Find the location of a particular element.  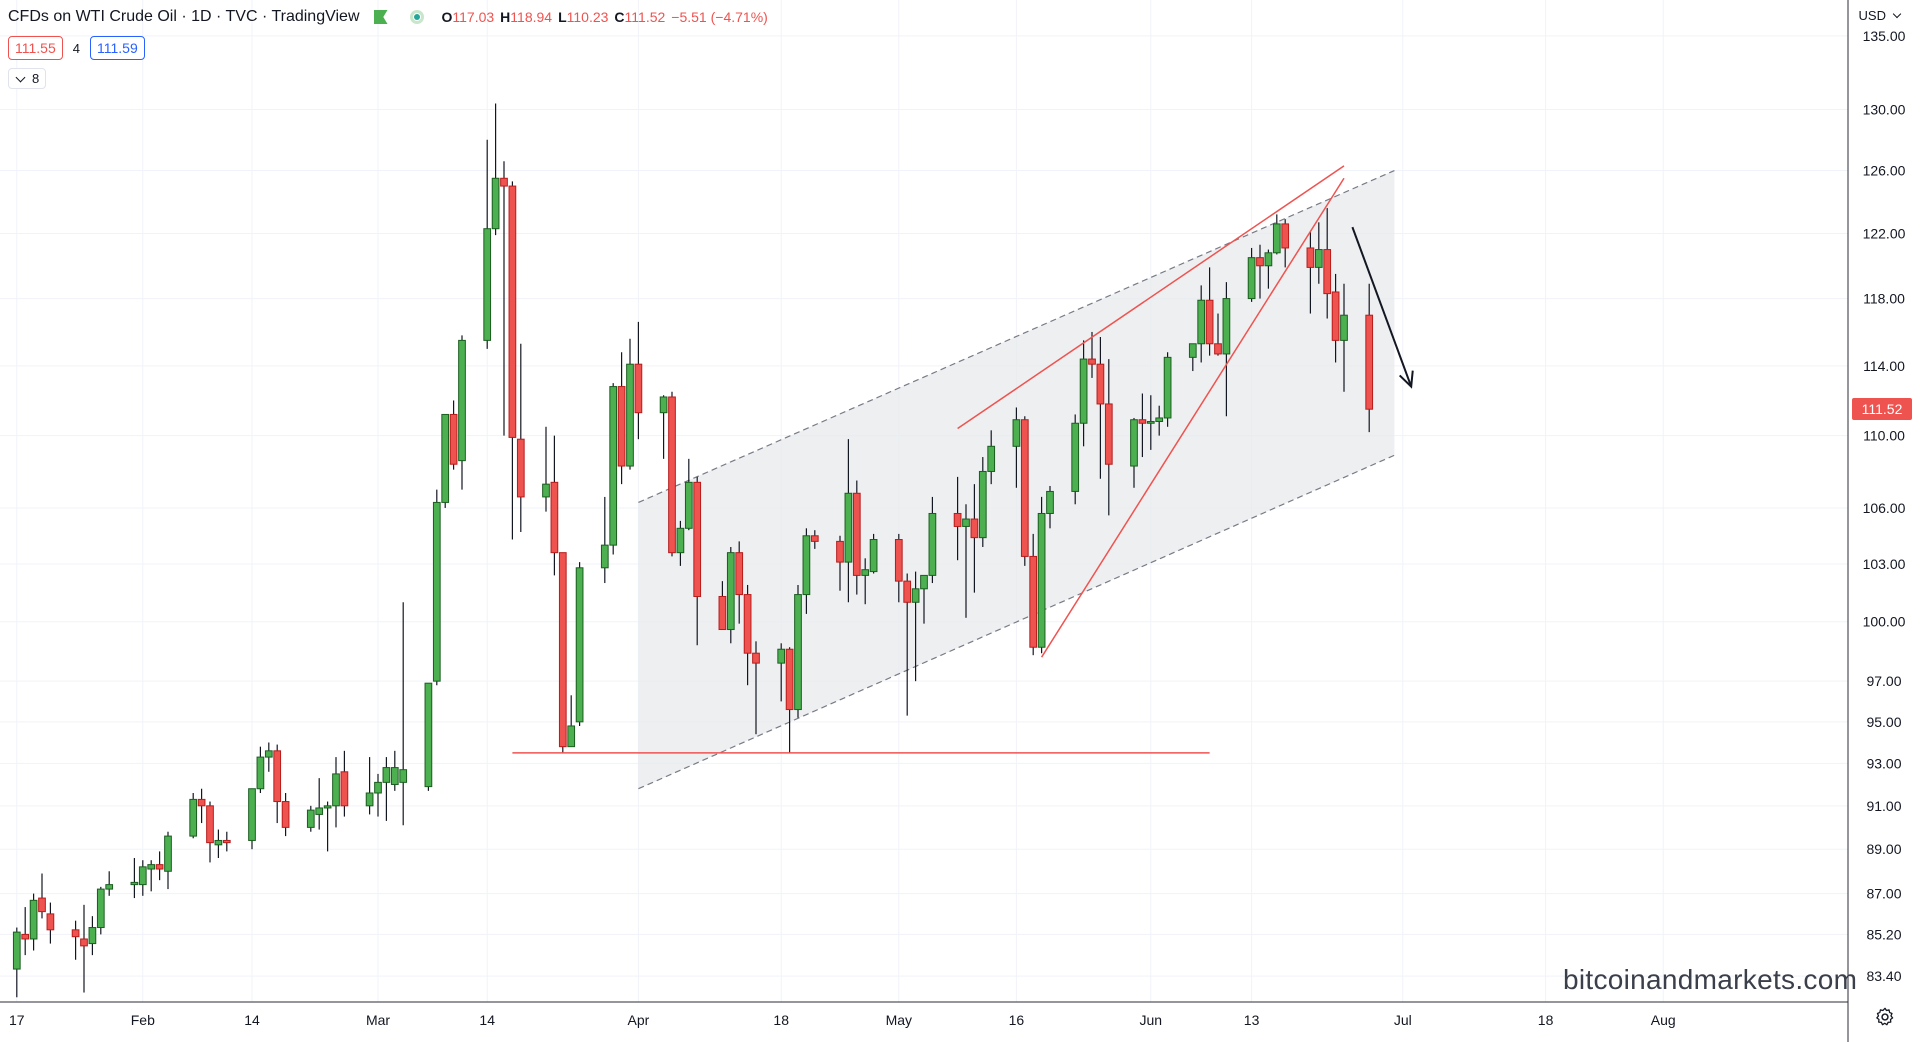

gear-icon is located at coordinates (1885, 1017).